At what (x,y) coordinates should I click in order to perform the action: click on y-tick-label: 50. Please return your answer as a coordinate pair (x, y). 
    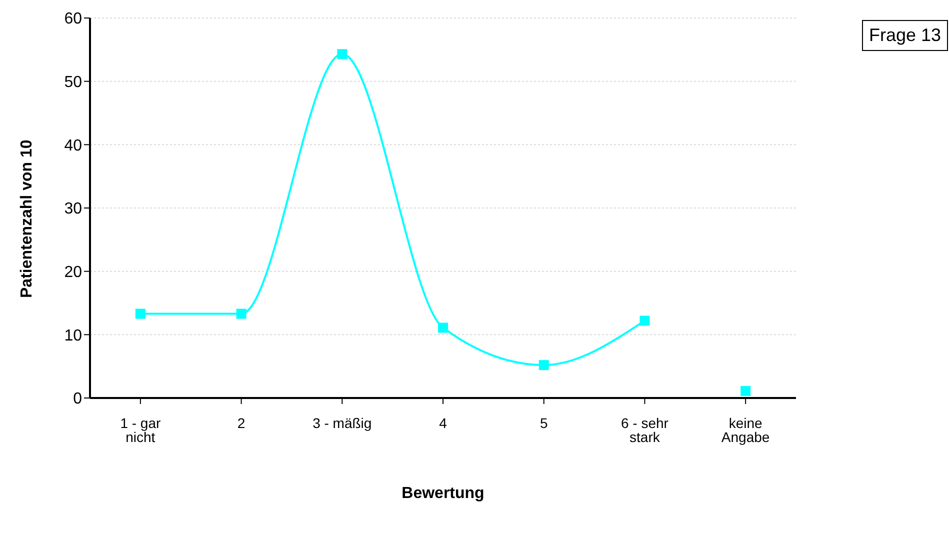
    Looking at the image, I should click on (73, 83).